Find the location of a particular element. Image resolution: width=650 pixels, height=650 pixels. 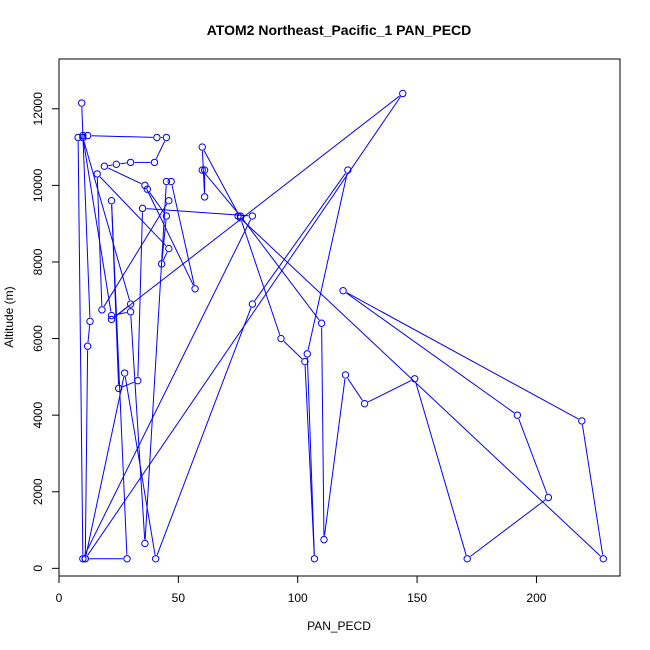

y-axis: 0 2000 4000 6000 8000 10000 12000 is located at coordinates (45, 332).